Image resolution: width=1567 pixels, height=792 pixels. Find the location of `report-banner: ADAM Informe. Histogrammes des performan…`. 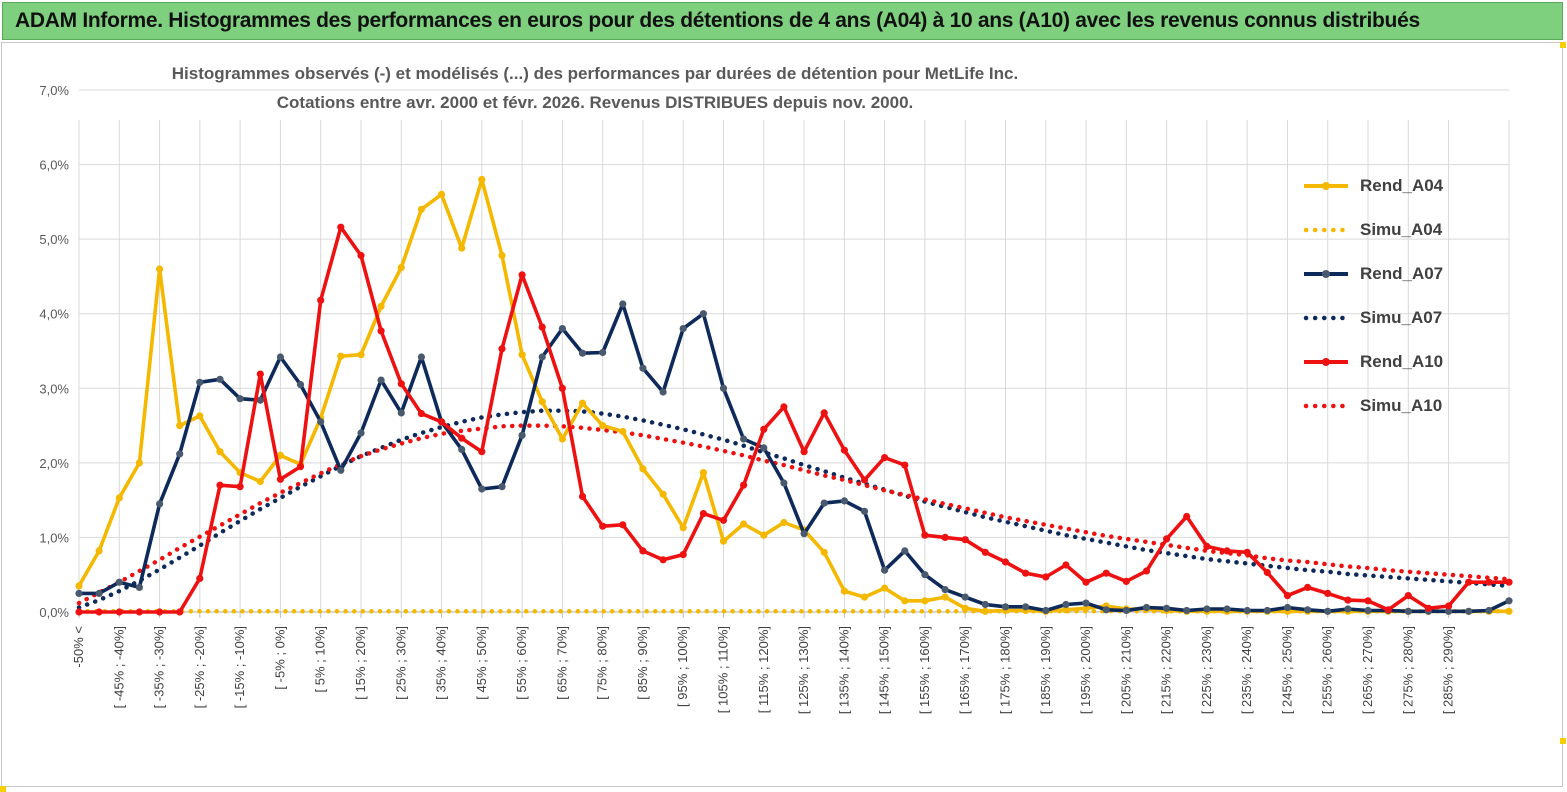

report-banner: ADAM Informe. Histogrammes des performan… is located at coordinates (782, 21).